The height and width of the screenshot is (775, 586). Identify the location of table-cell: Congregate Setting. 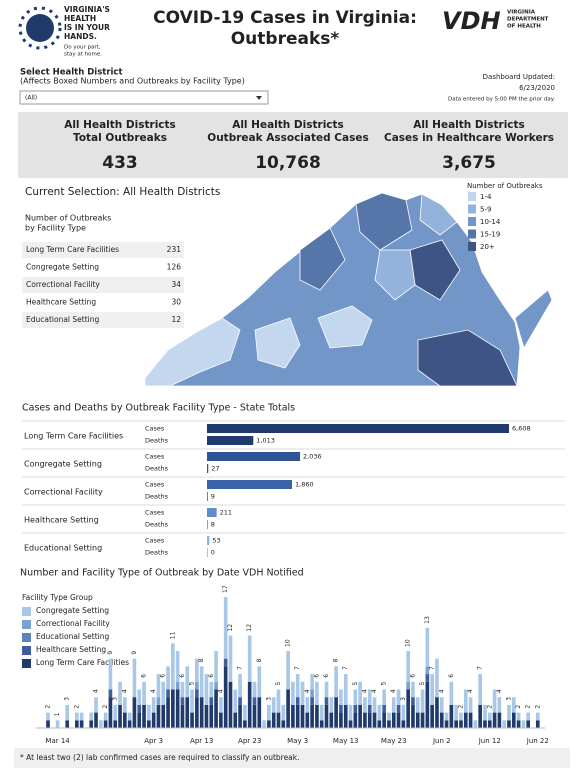
(62, 267).